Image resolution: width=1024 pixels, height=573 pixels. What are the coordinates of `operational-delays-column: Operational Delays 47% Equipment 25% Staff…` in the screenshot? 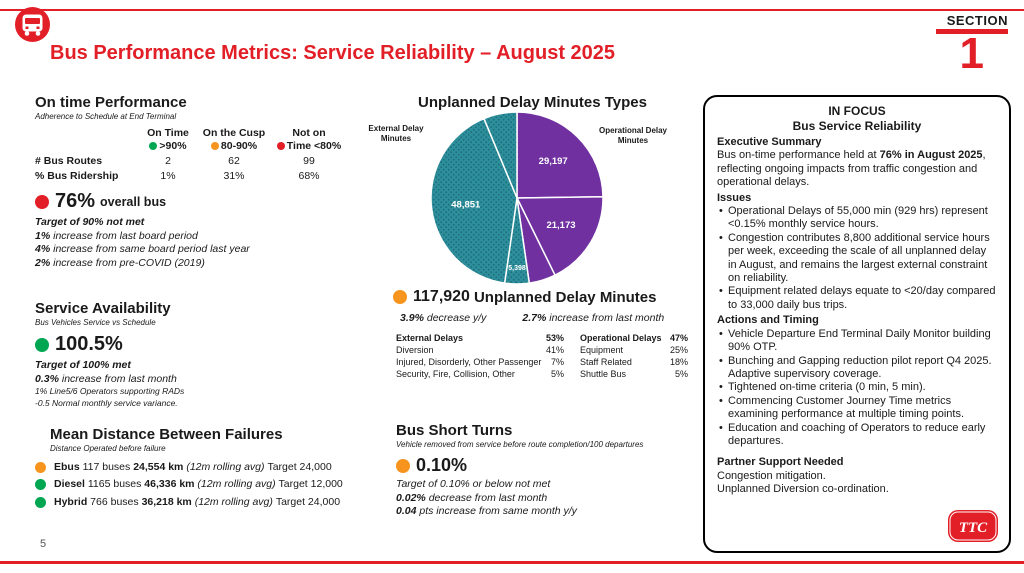 It's located at (634, 356).